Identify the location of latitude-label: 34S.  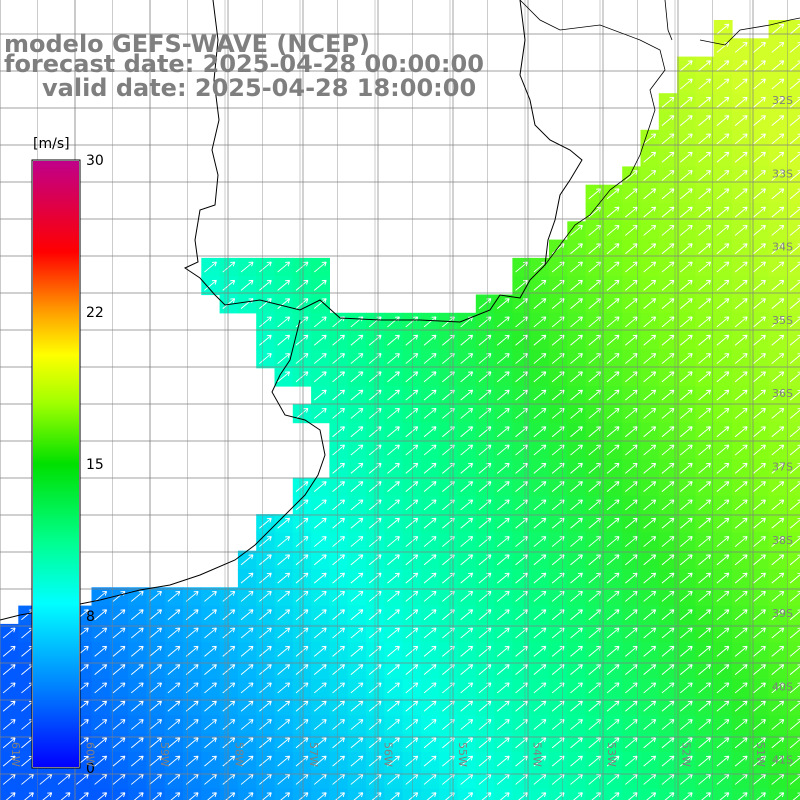
(782, 247).